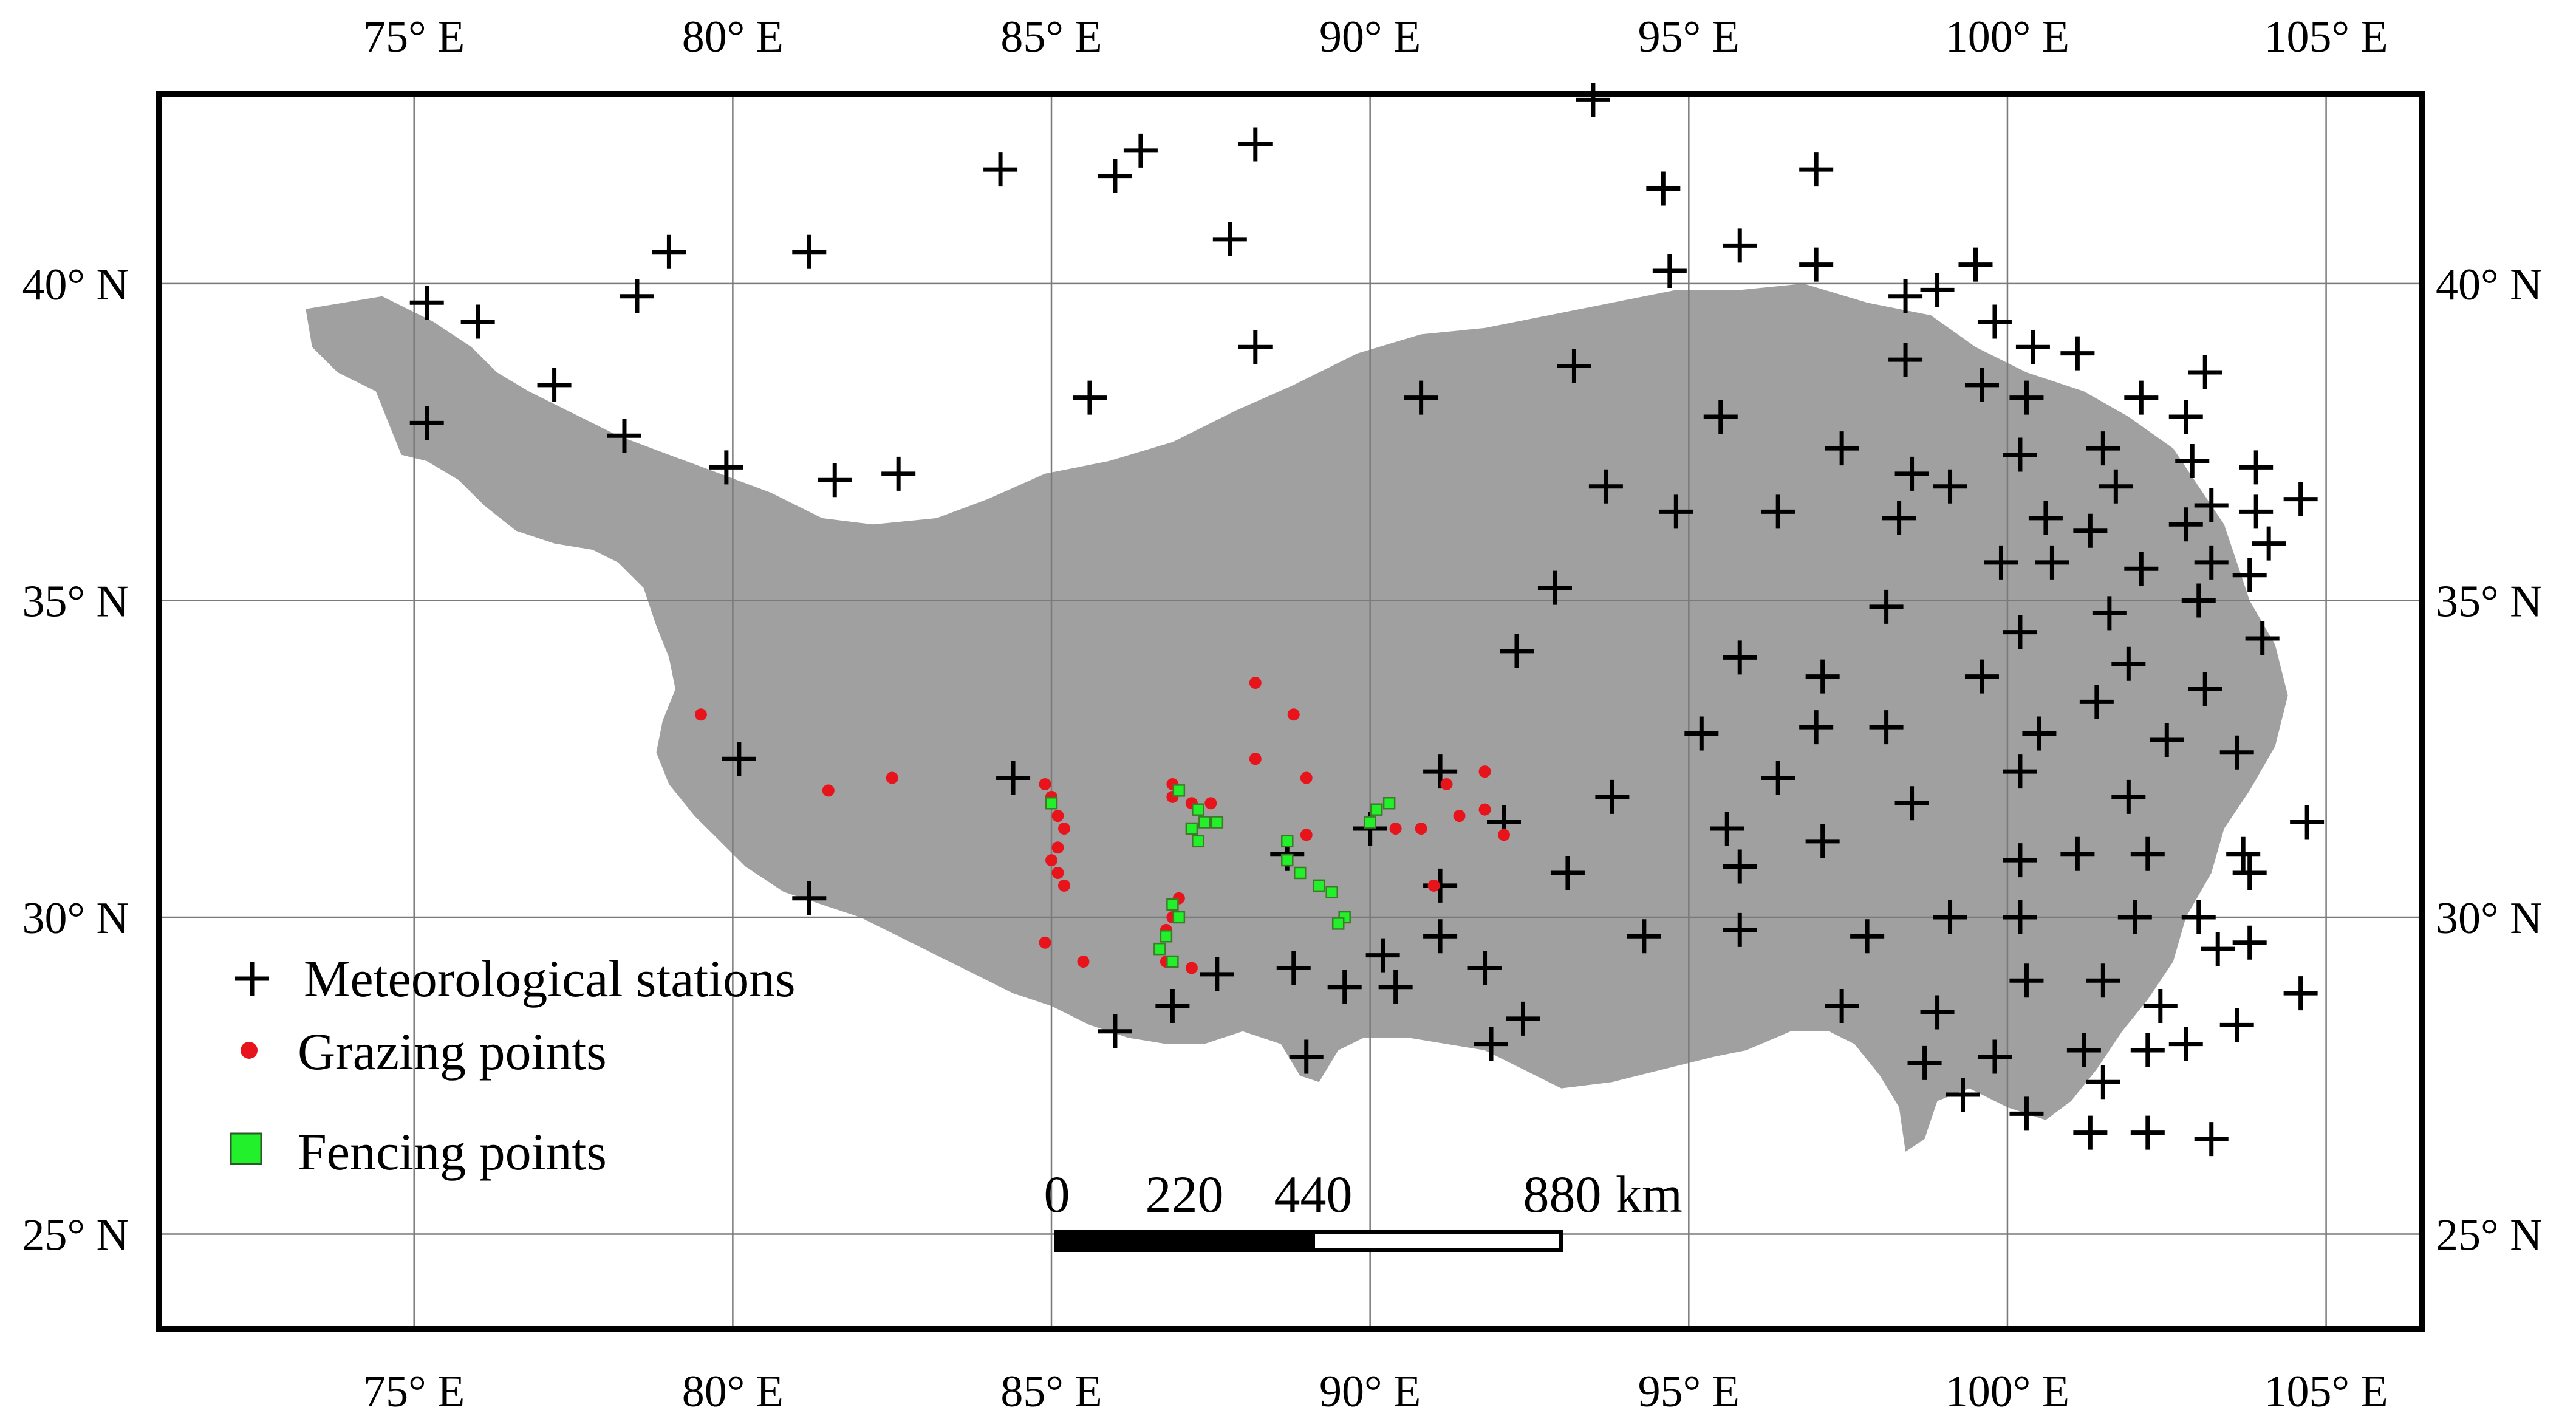 Image resolution: width=2576 pixels, height=1416 pixels. Describe the element at coordinates (1375, 37) in the screenshot. I see `longitude-labels-top: 75° E 80° E 85° E 90° E 95° E 100° E 105° E` at that location.